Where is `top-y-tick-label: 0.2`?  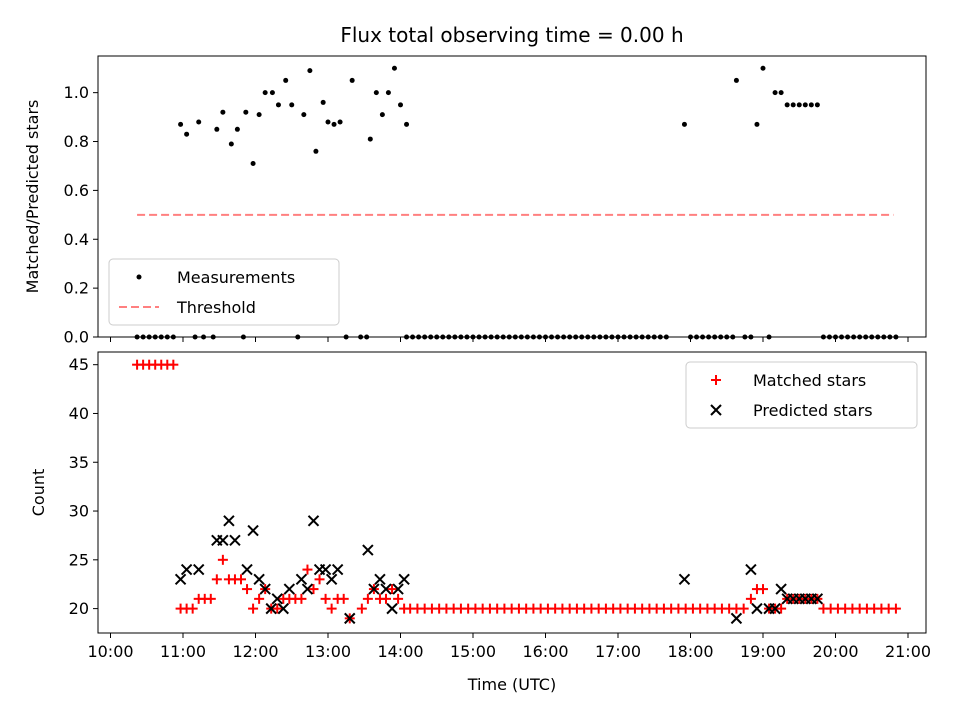 top-y-tick-label: 0.2 is located at coordinates (76, 288).